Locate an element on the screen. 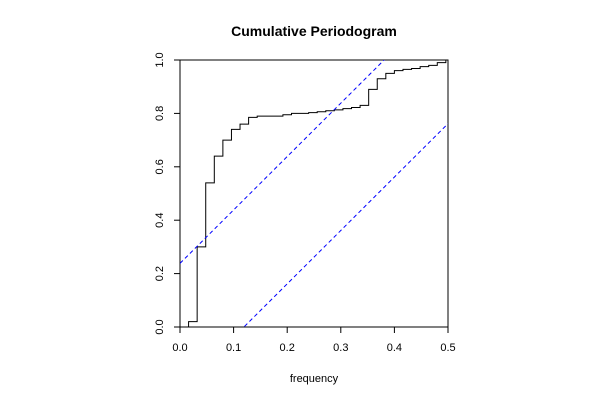 The image size is (599, 400). x-tick-label: 0.3 is located at coordinates (340, 348).